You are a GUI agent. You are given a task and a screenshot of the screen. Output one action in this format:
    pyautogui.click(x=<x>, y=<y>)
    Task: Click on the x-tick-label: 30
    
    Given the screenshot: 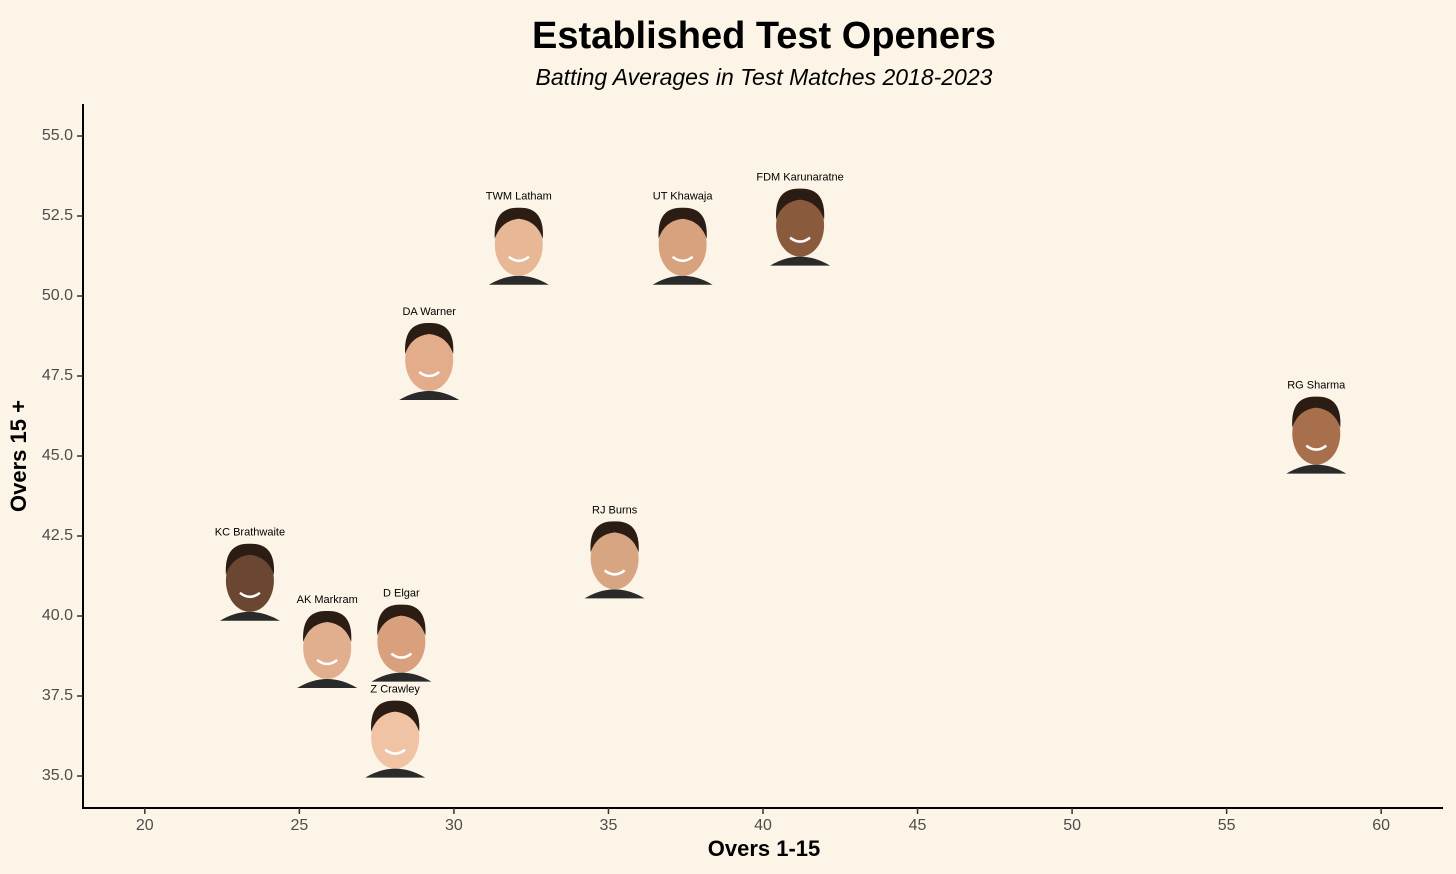 What is the action you would take?
    pyautogui.click(x=454, y=825)
    